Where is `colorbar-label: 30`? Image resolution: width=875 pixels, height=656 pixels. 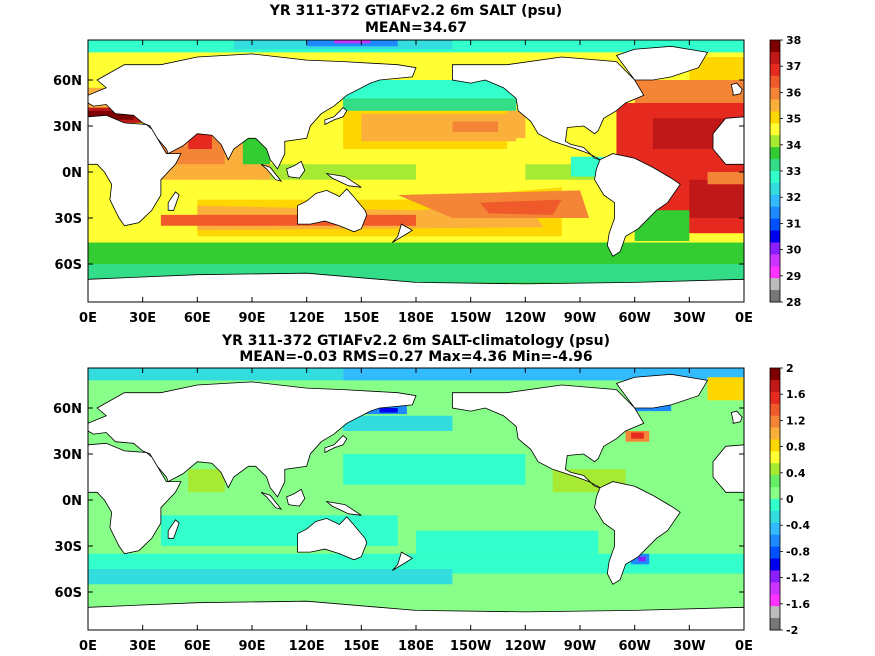 colorbar-label: 30 is located at coordinates (794, 250).